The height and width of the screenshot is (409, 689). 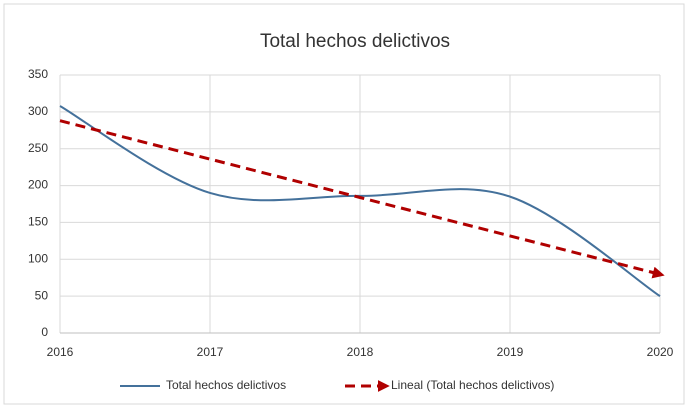 I want to click on y-tick-label: 250, so click(x=38, y=148).